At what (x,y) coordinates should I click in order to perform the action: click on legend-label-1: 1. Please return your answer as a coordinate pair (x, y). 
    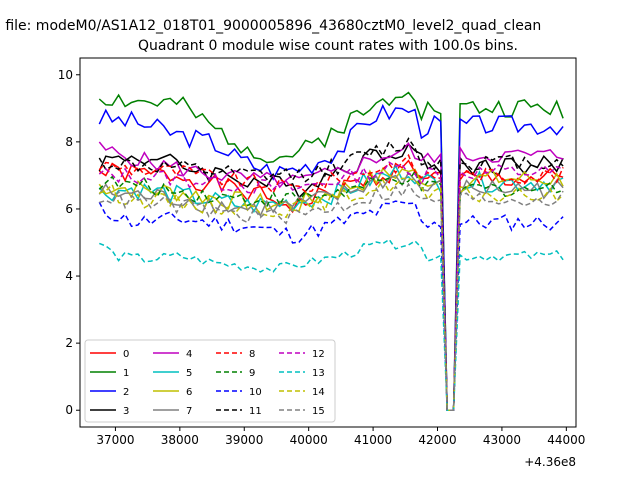
    Looking at the image, I should click on (126, 373).